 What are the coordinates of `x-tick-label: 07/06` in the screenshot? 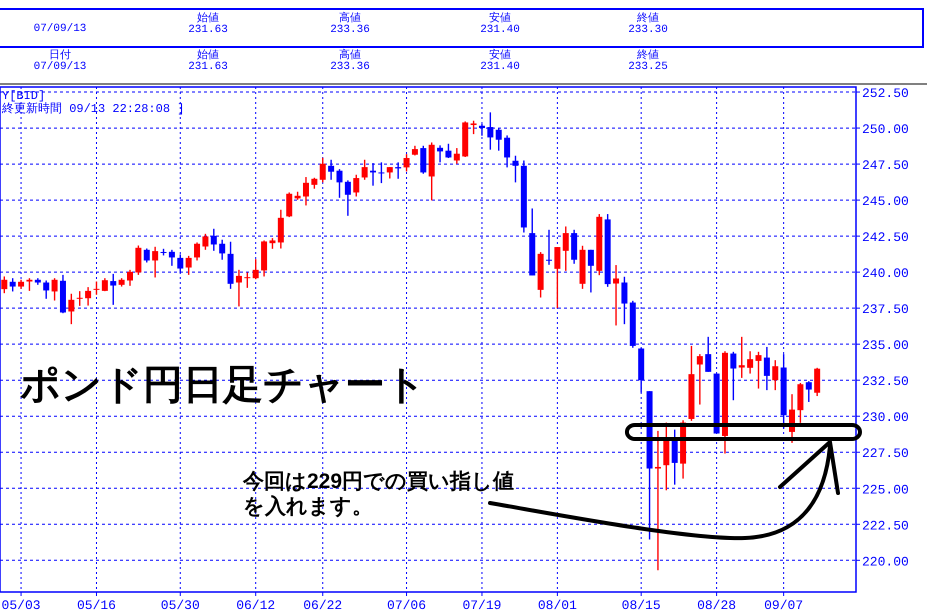 It's located at (406, 605).